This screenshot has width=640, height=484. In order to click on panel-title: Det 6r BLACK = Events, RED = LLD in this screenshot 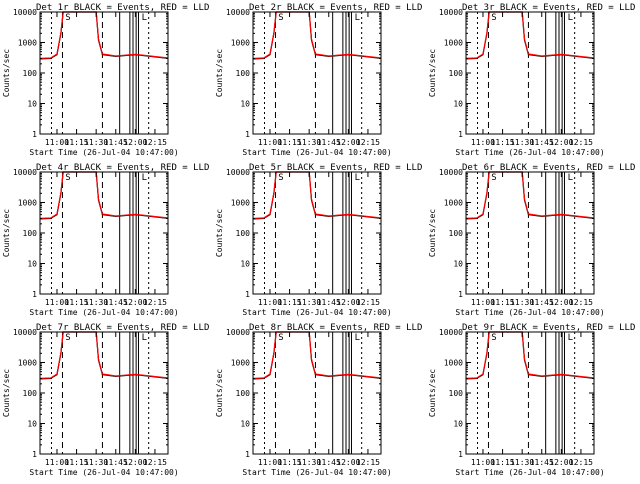, I will do `click(548, 168)`.